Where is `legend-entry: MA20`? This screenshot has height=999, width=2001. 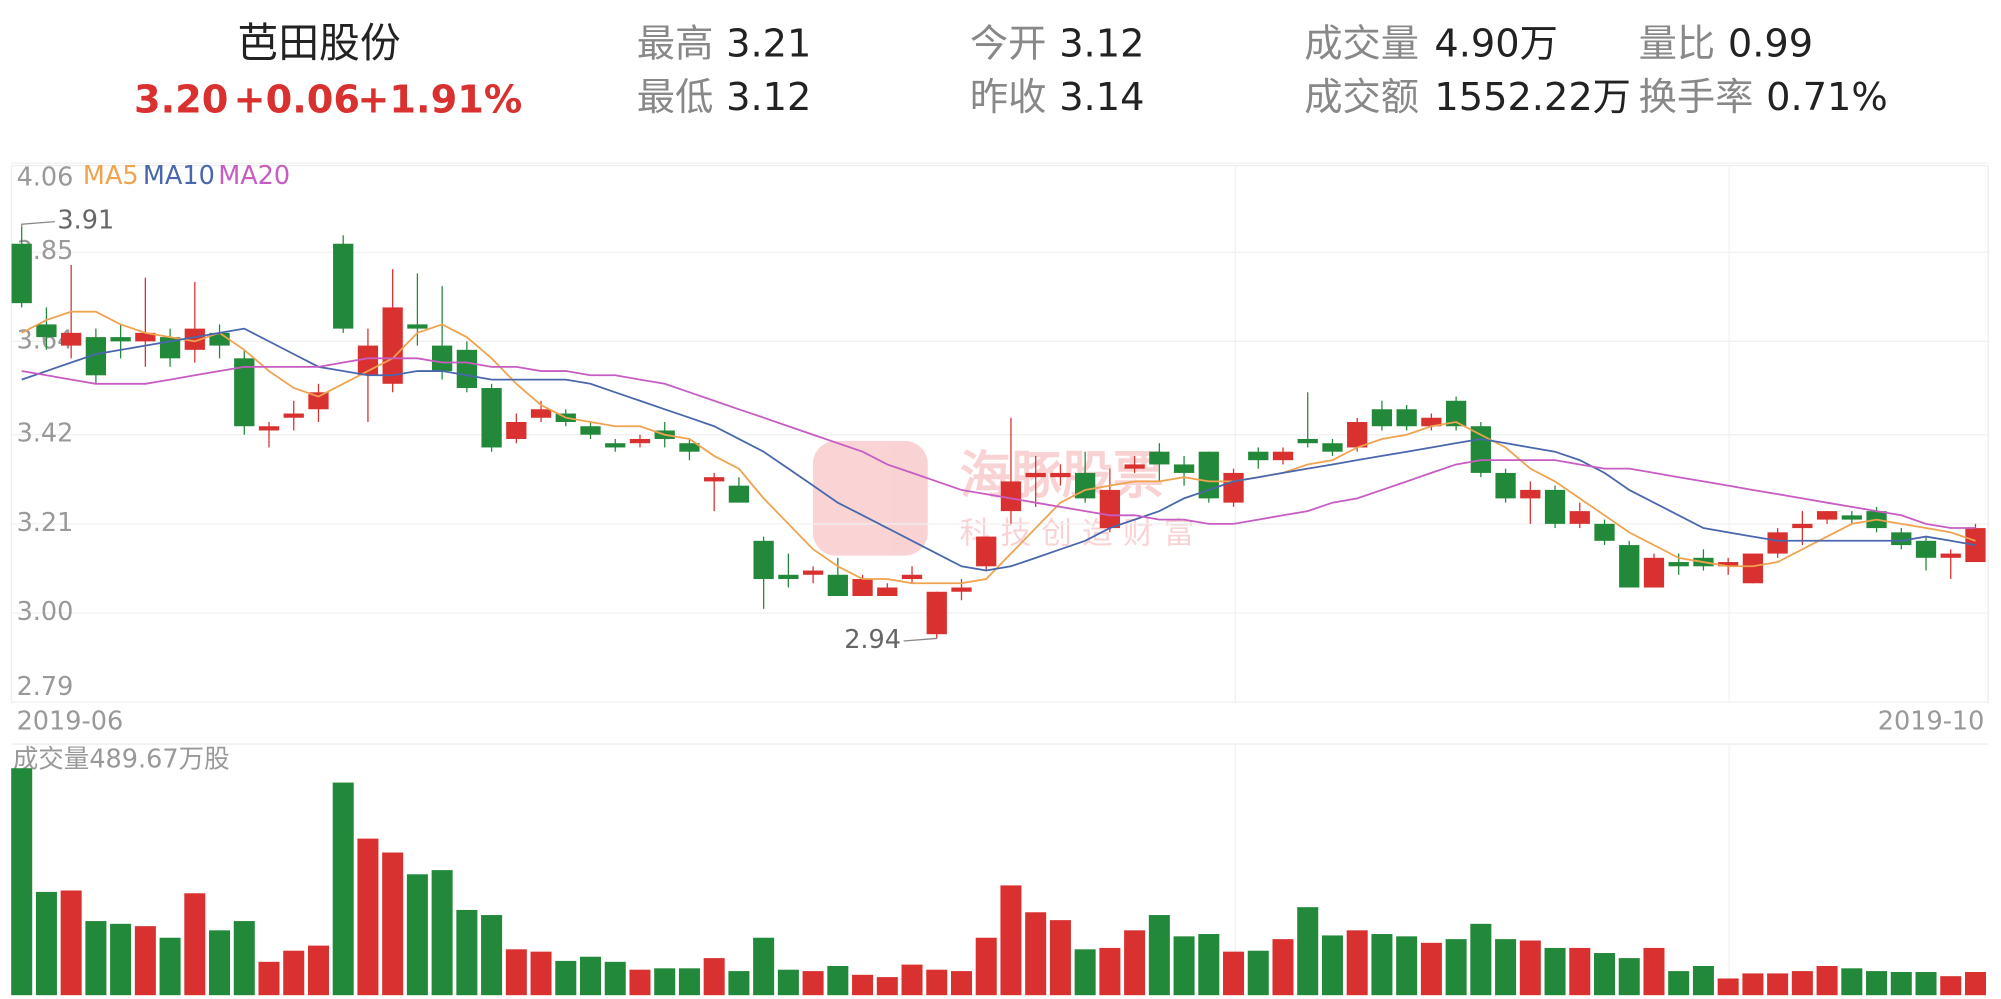
legend-entry: MA20 is located at coordinates (254, 176).